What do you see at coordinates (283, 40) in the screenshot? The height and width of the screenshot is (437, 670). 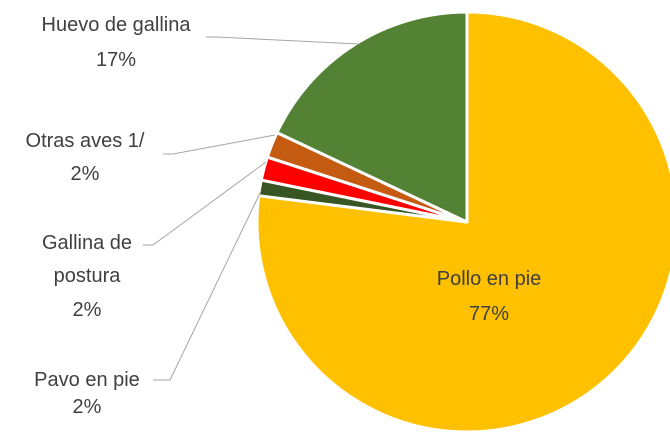 I see `leader-line-huevo-de-gallina` at bounding box center [283, 40].